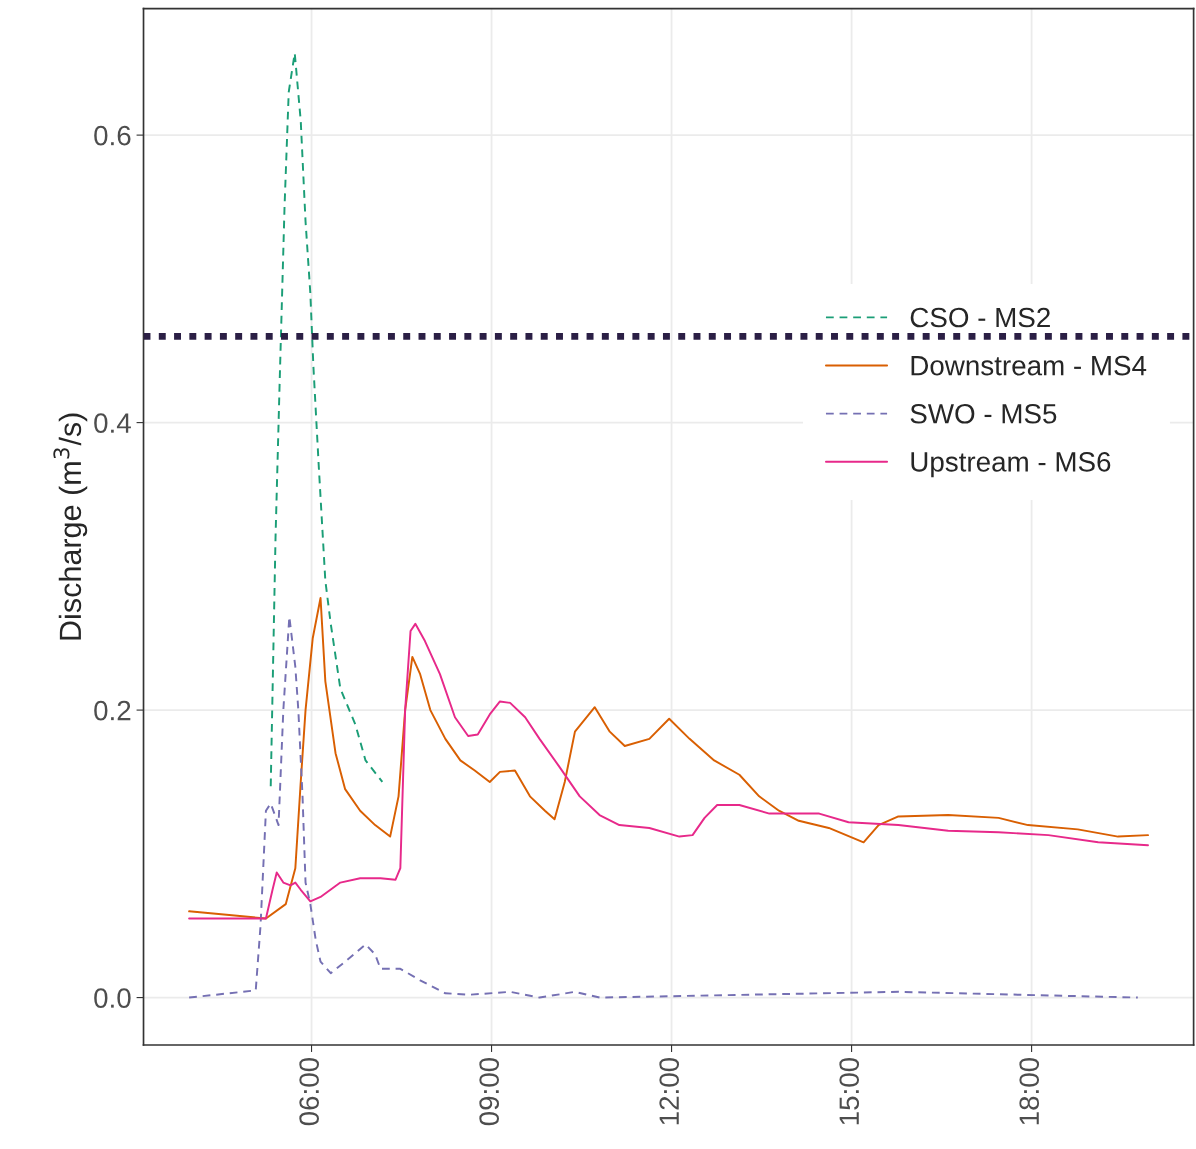  What do you see at coordinates (1011, 465) in the screenshot?
I see `legend-label: Upstream - MS6` at bounding box center [1011, 465].